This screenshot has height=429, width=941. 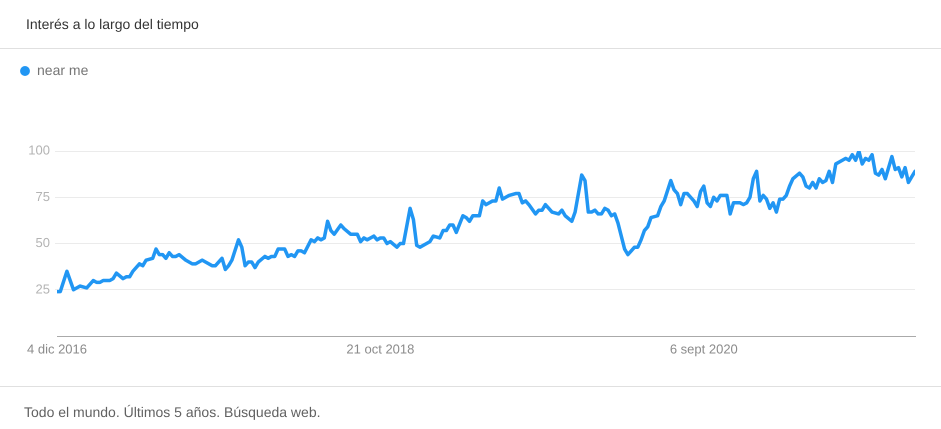 I want to click on y-tick-label: 25, so click(x=43, y=288).